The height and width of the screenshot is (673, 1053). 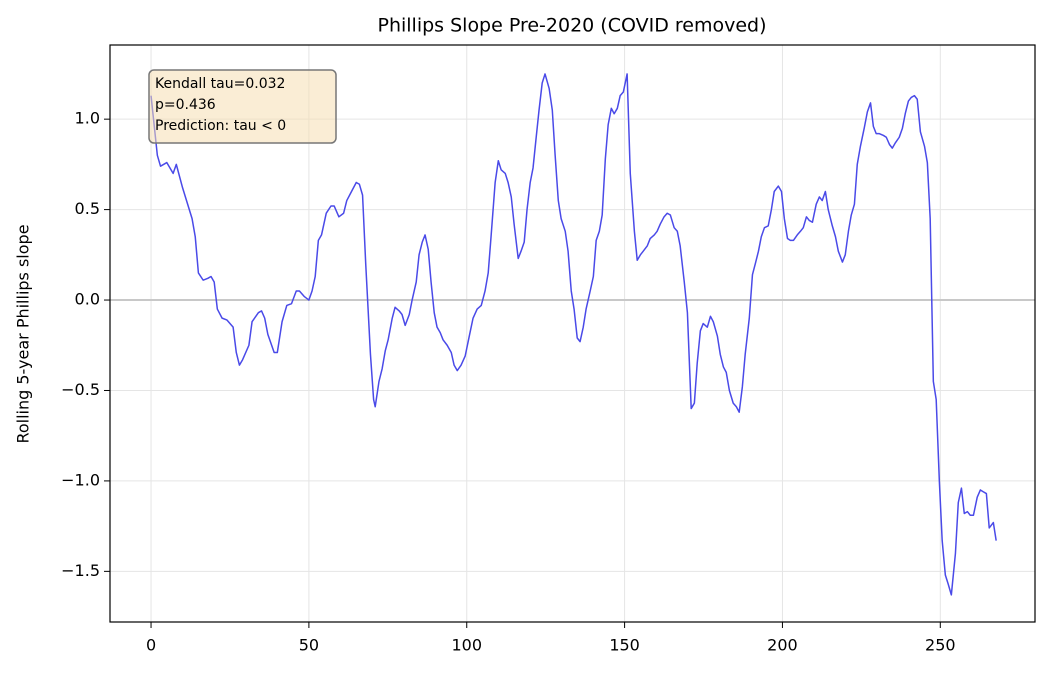 What do you see at coordinates (220, 126) in the screenshot?
I see `annotation-text: Prediction: tau < 0` at bounding box center [220, 126].